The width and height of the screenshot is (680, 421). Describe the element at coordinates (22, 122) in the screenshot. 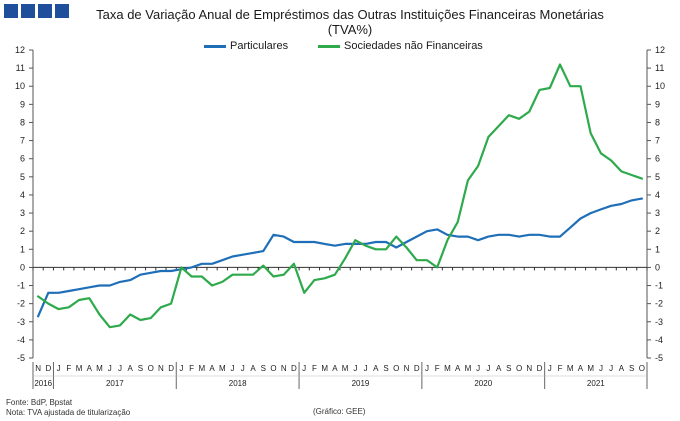

I see `y-tick-label-left: 8` at that location.